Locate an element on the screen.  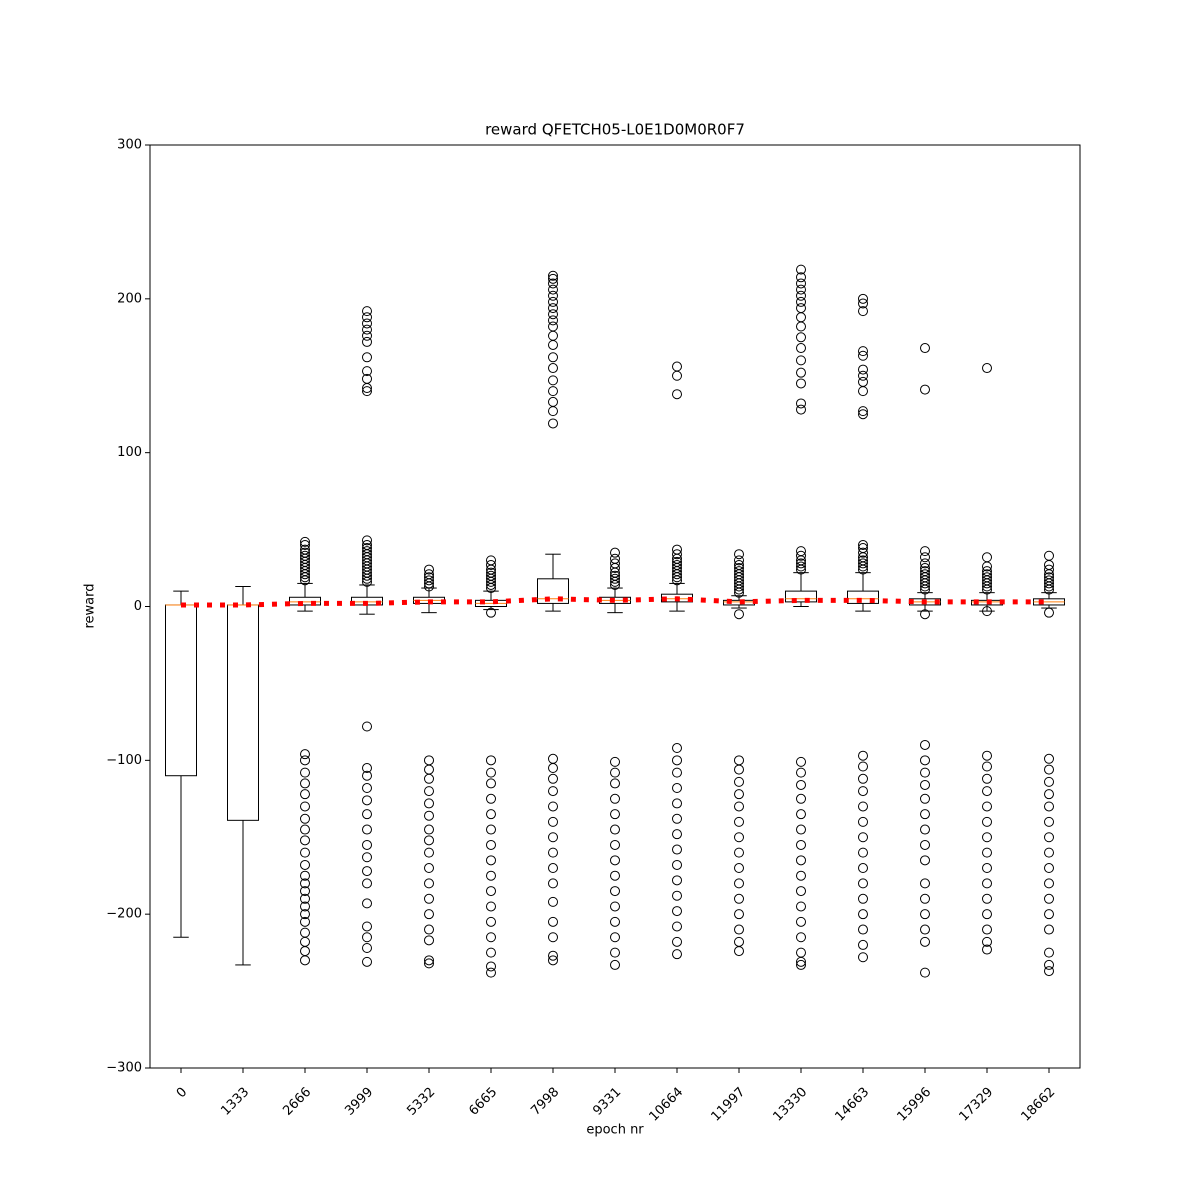
y-axis-label: reward is located at coordinates (90, 605).